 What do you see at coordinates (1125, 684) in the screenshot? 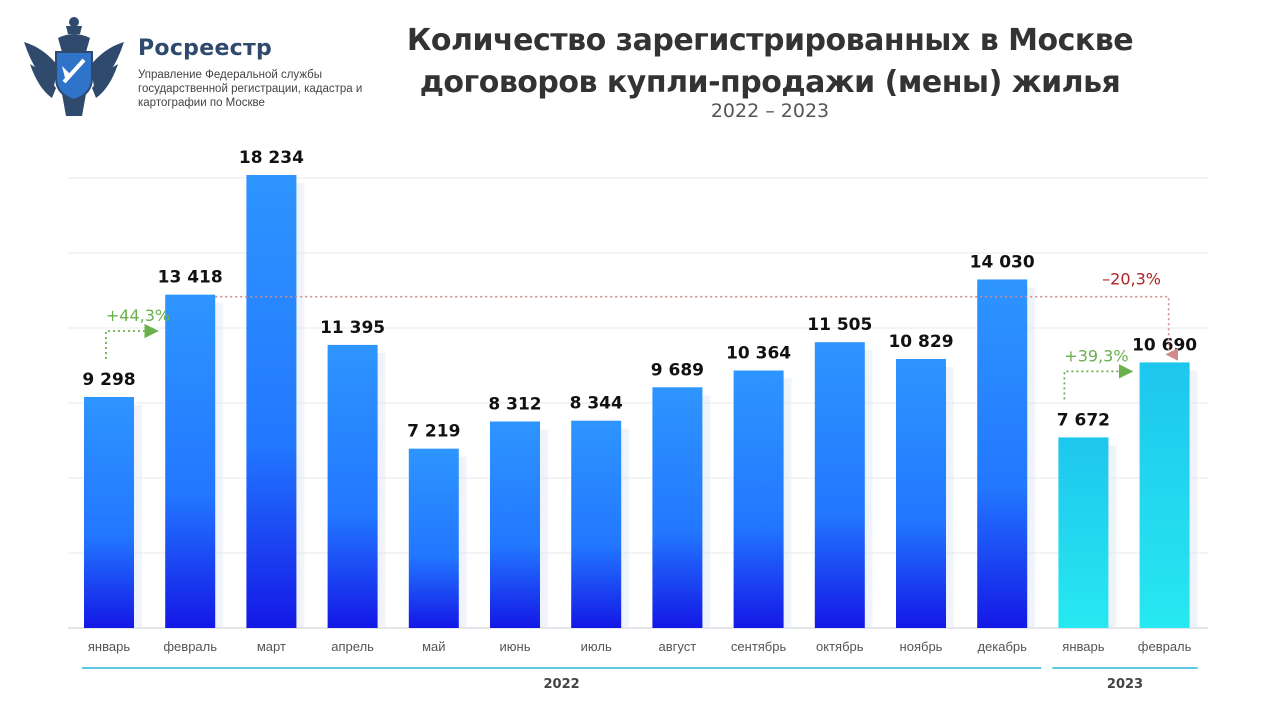
I see `year-group-label: 2023` at bounding box center [1125, 684].